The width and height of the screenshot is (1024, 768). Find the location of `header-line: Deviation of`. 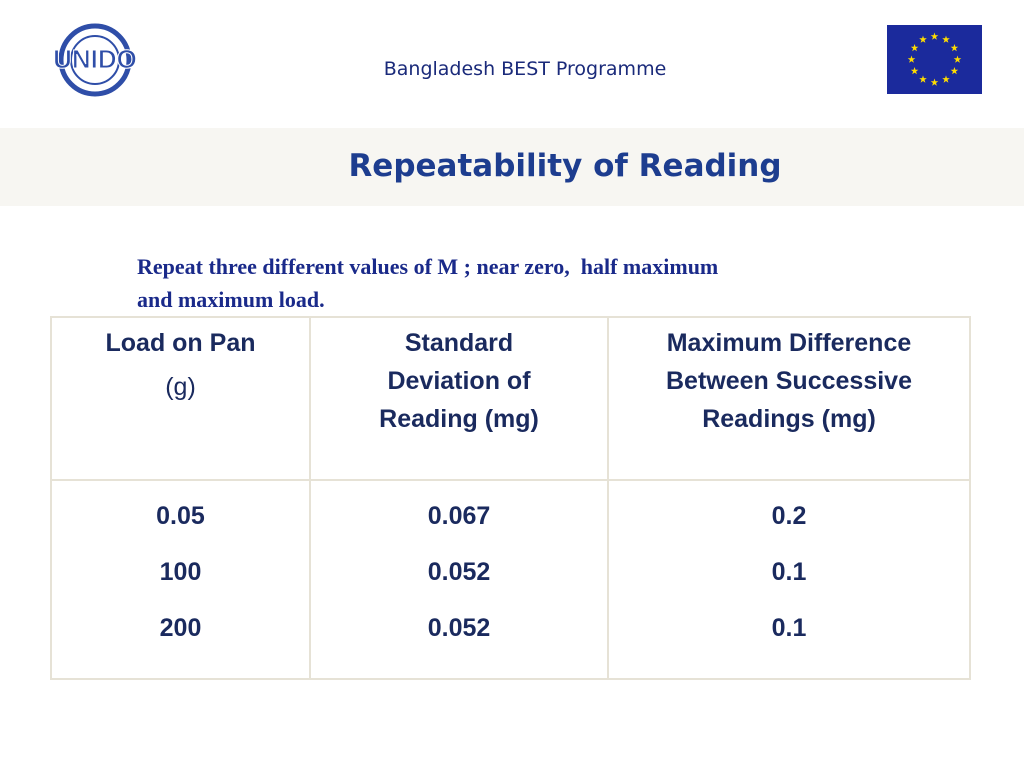

header-line: Deviation of is located at coordinates (459, 381).